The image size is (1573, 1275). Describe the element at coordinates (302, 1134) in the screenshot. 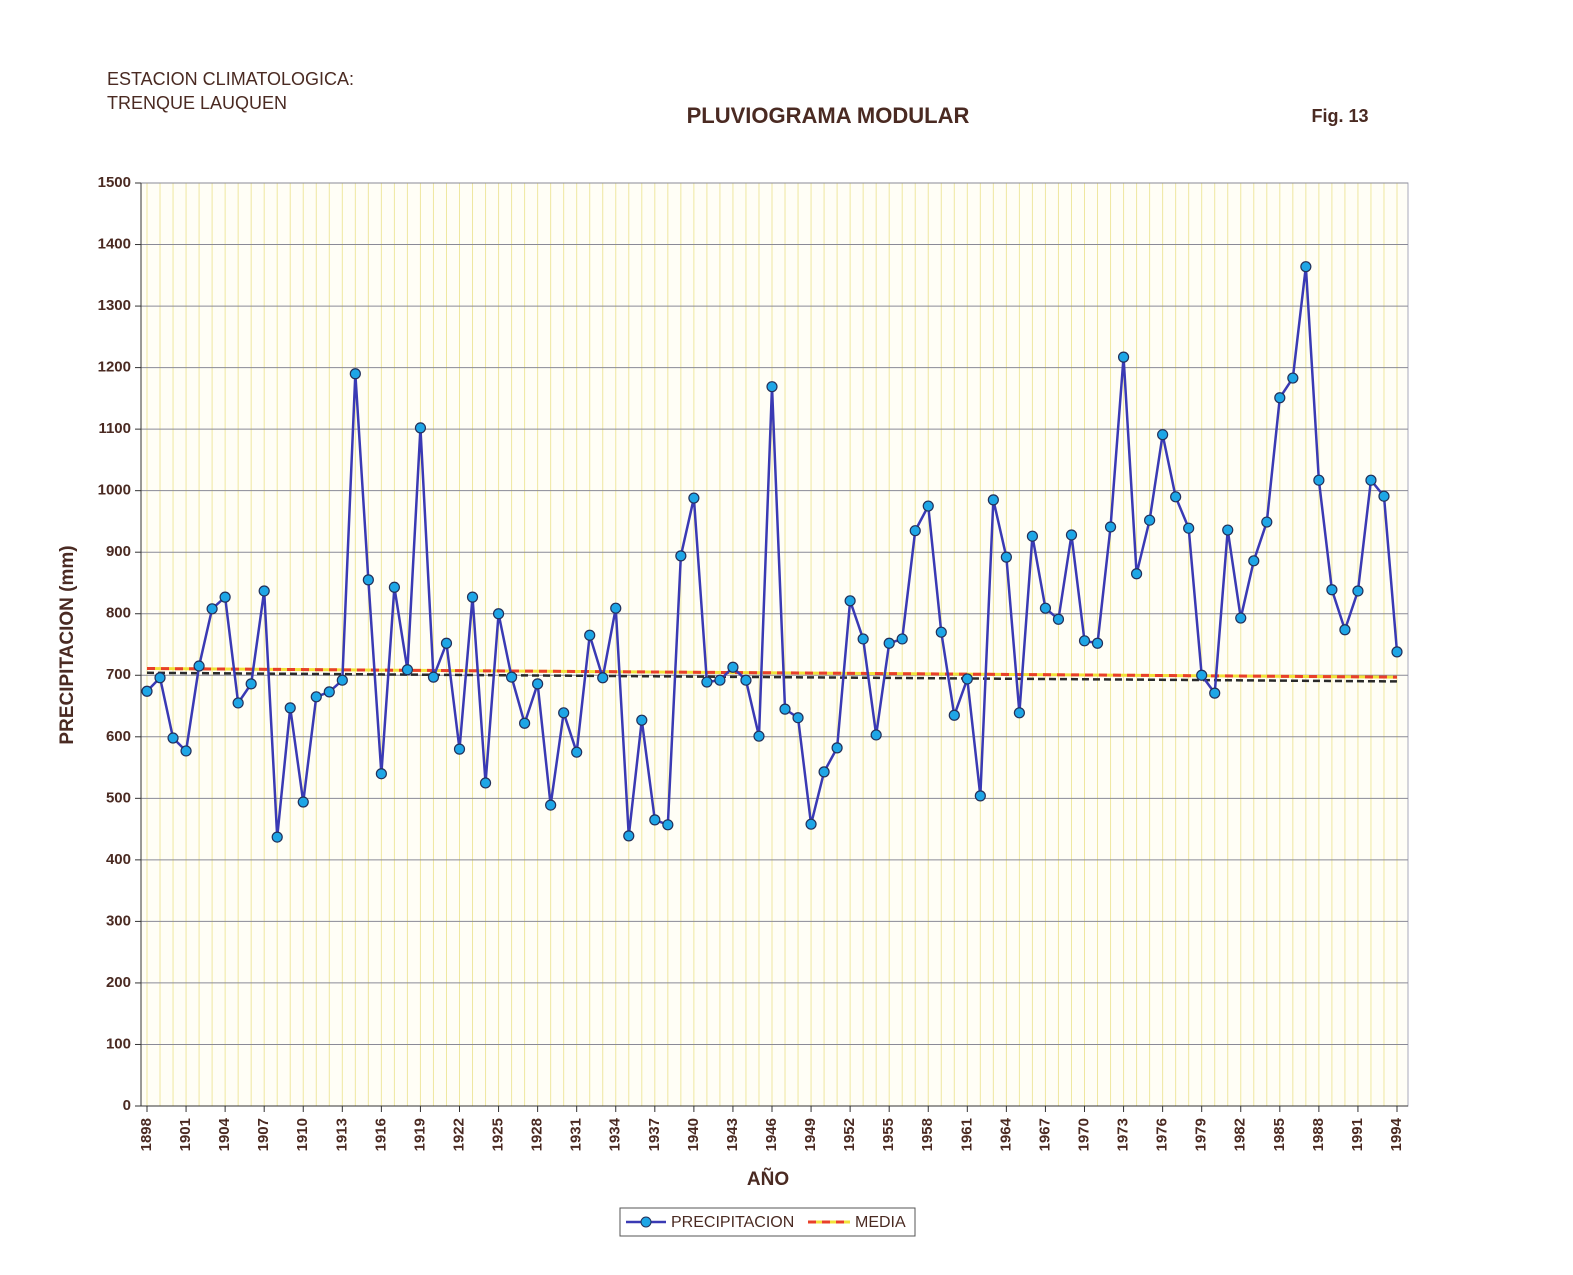

I see `x-tick-label: 1910` at that location.